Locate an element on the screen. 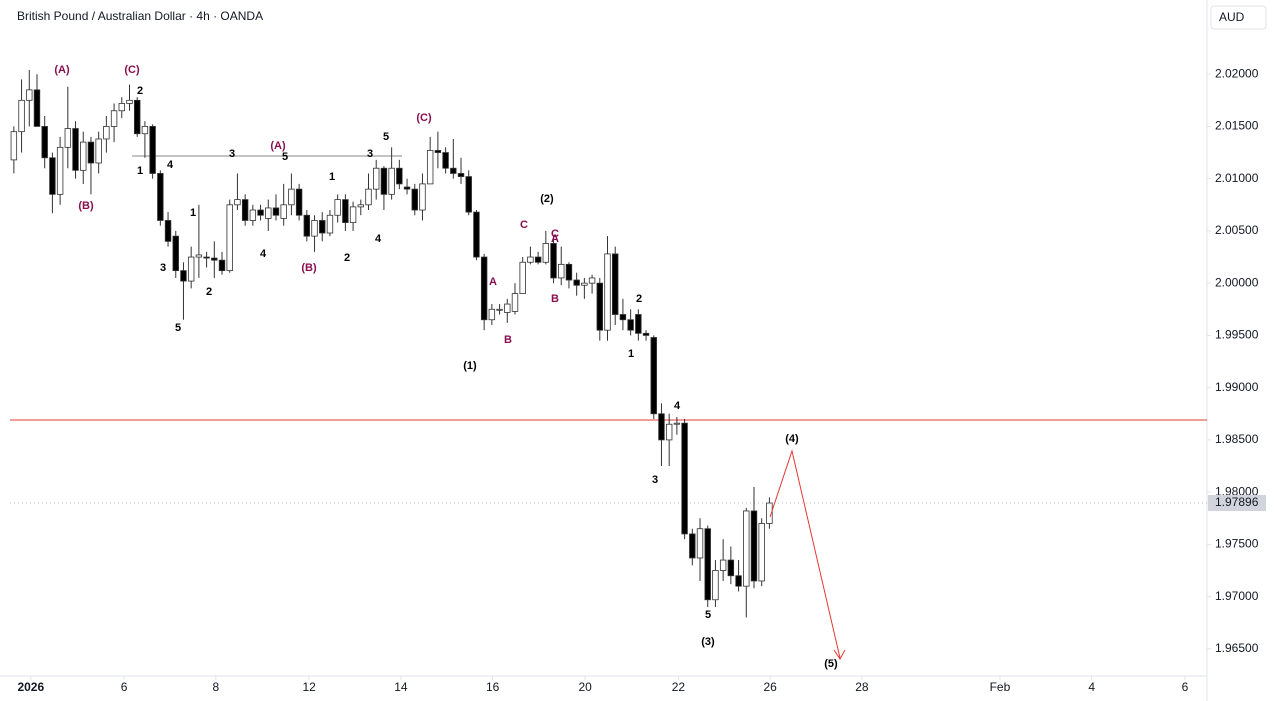 This screenshot has height=701, width=1277. y-tick-label: 2.00000 is located at coordinates (1237, 282).